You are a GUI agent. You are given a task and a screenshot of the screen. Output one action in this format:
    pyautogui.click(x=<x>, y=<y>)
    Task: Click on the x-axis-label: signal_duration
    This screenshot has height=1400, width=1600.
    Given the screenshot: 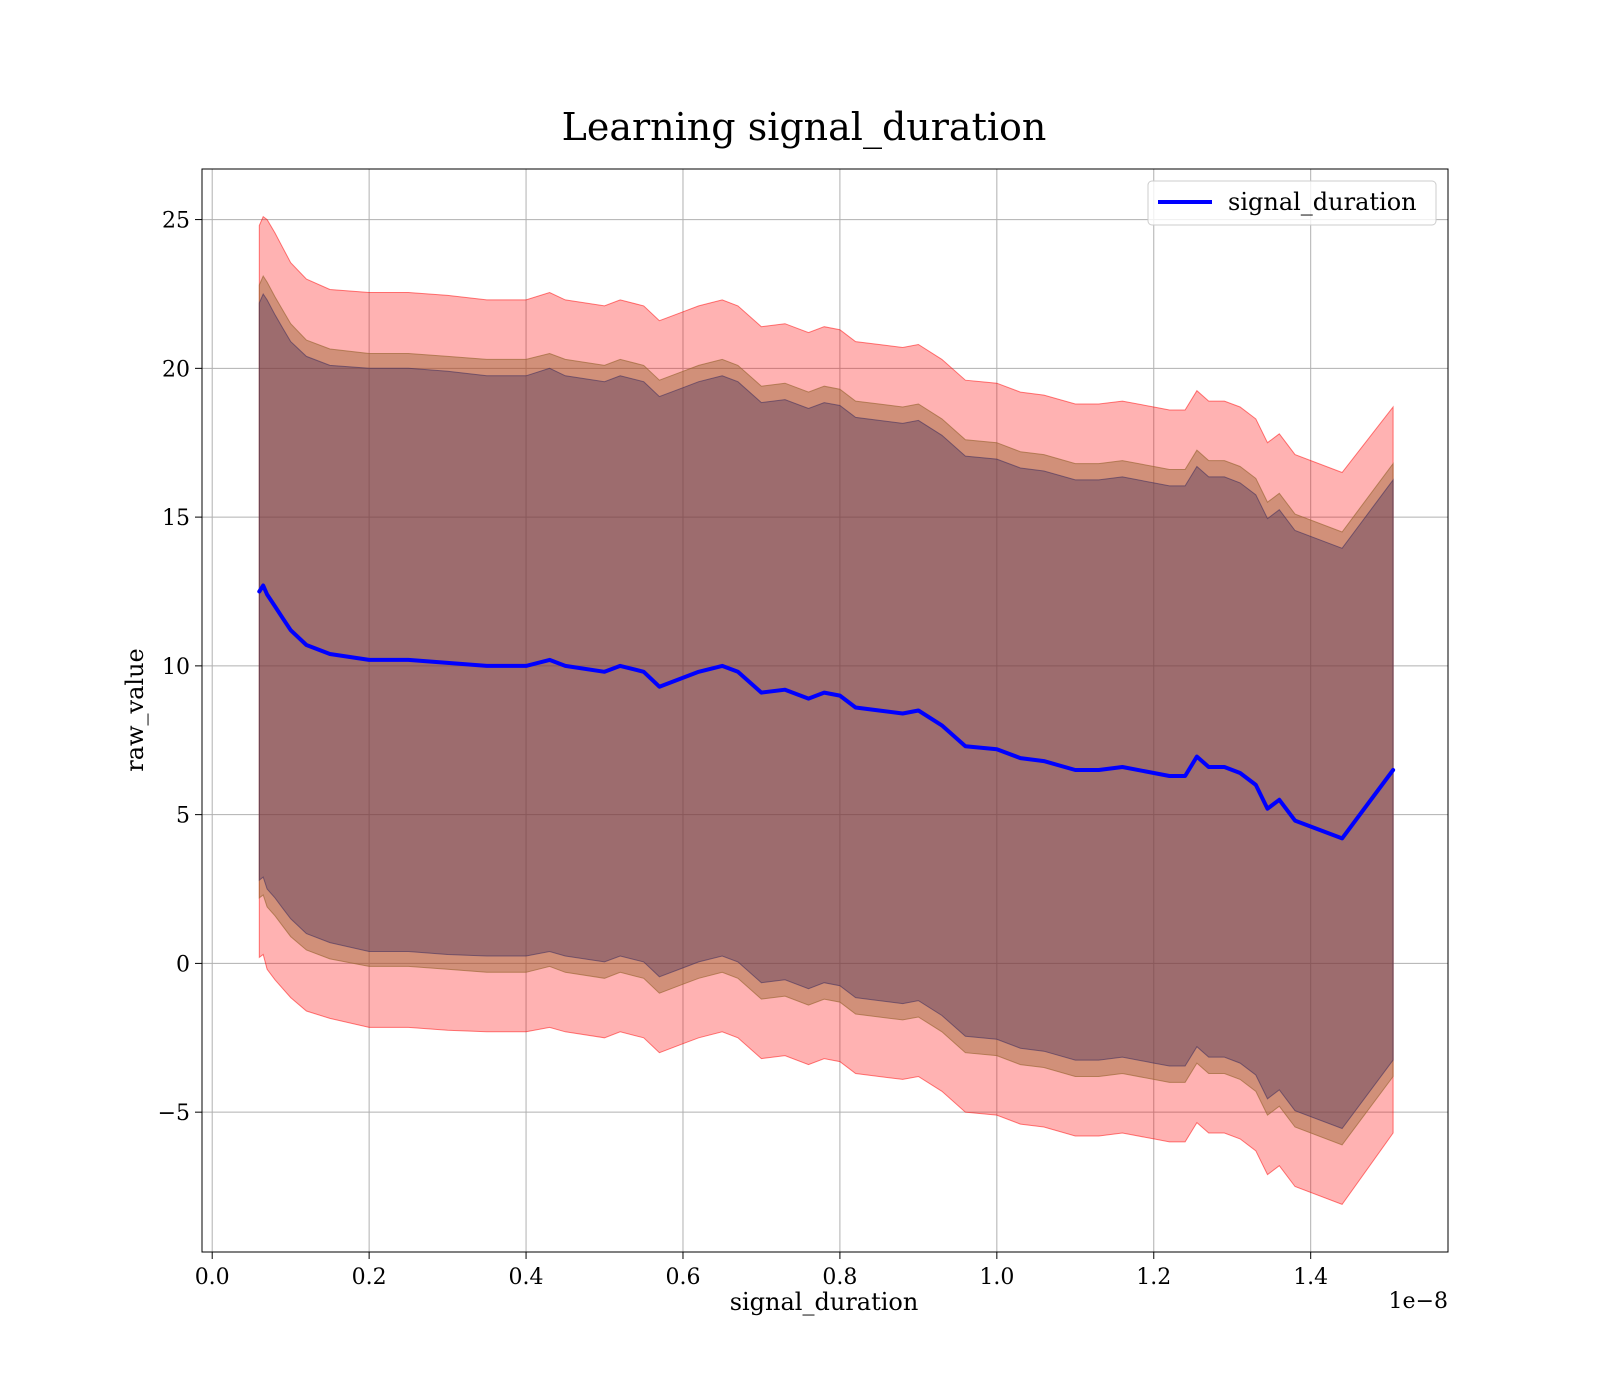 What is the action you would take?
    pyautogui.click(x=824, y=1302)
    